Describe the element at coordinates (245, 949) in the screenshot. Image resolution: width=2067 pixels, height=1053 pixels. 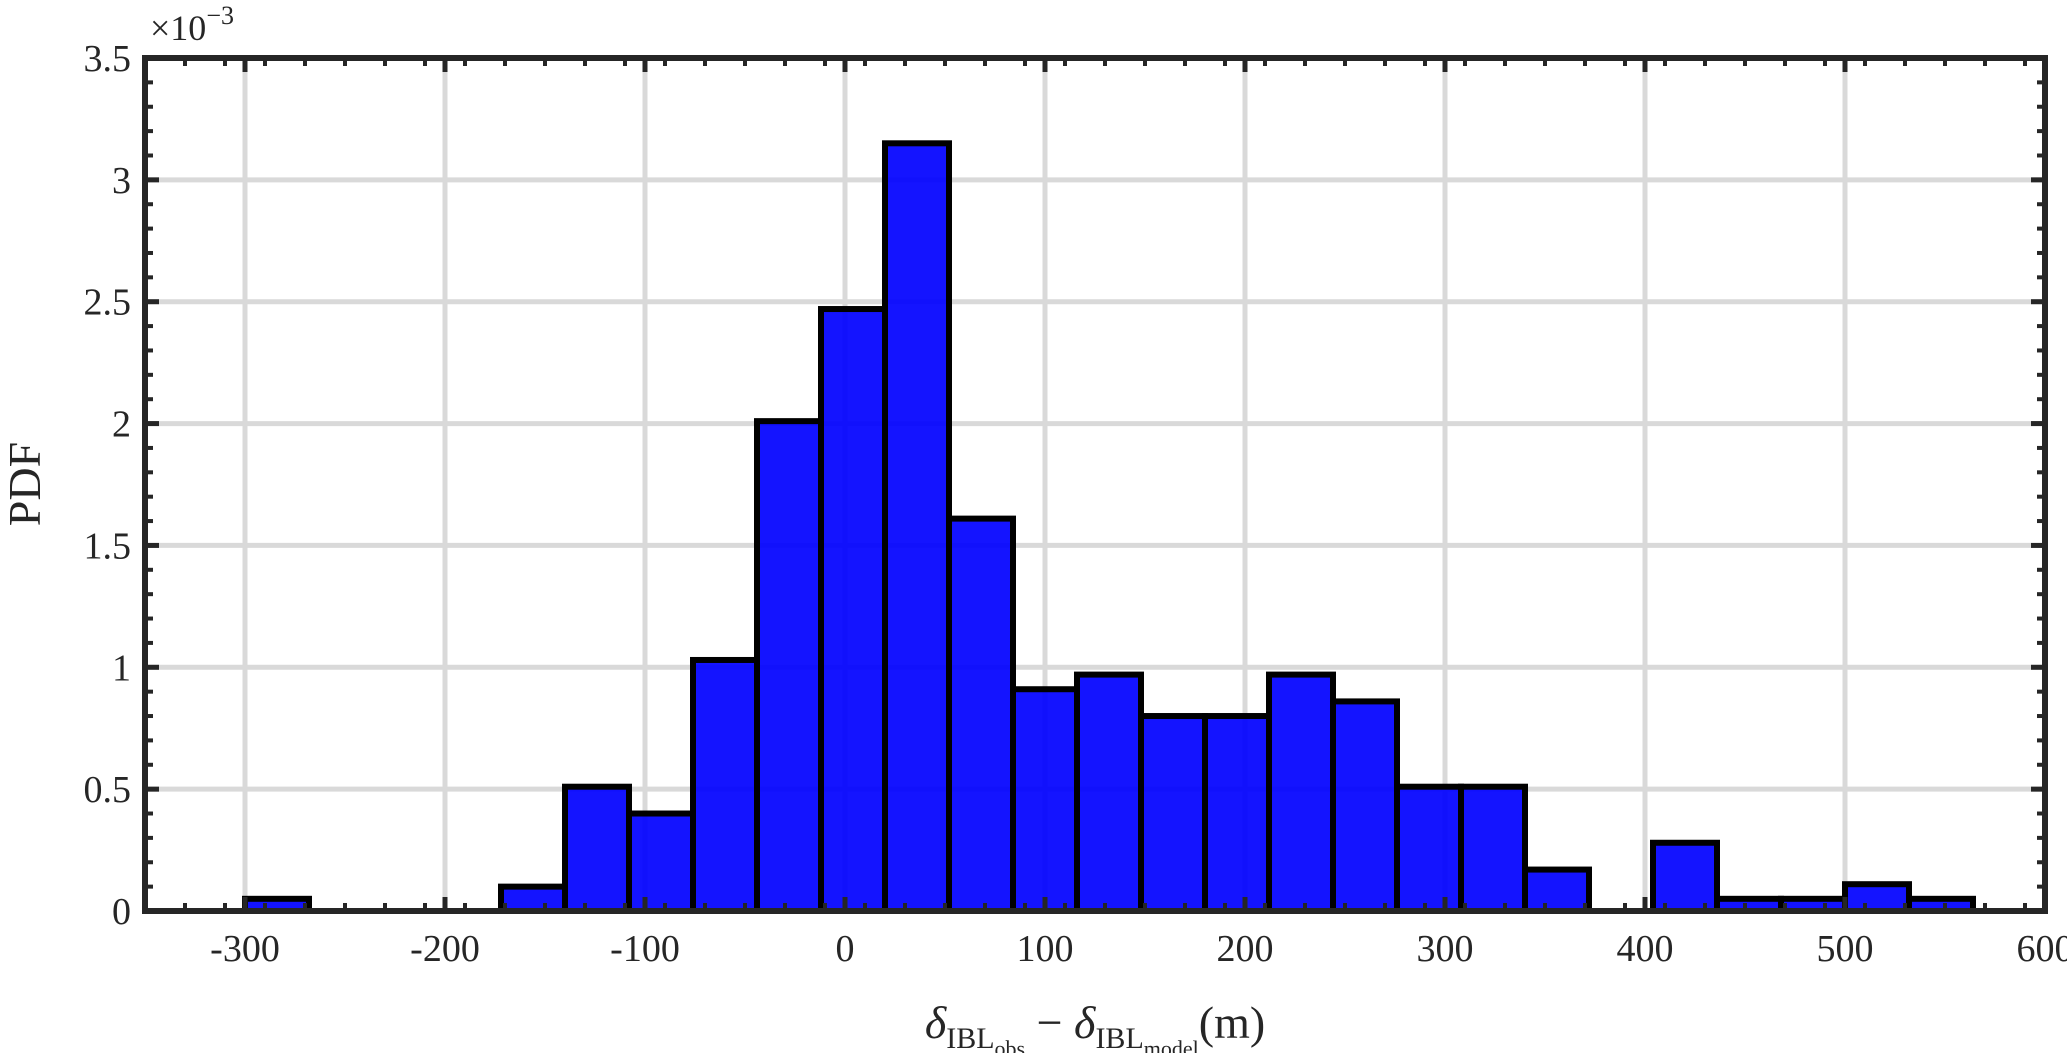
I see `x-tick-label: -300` at that location.